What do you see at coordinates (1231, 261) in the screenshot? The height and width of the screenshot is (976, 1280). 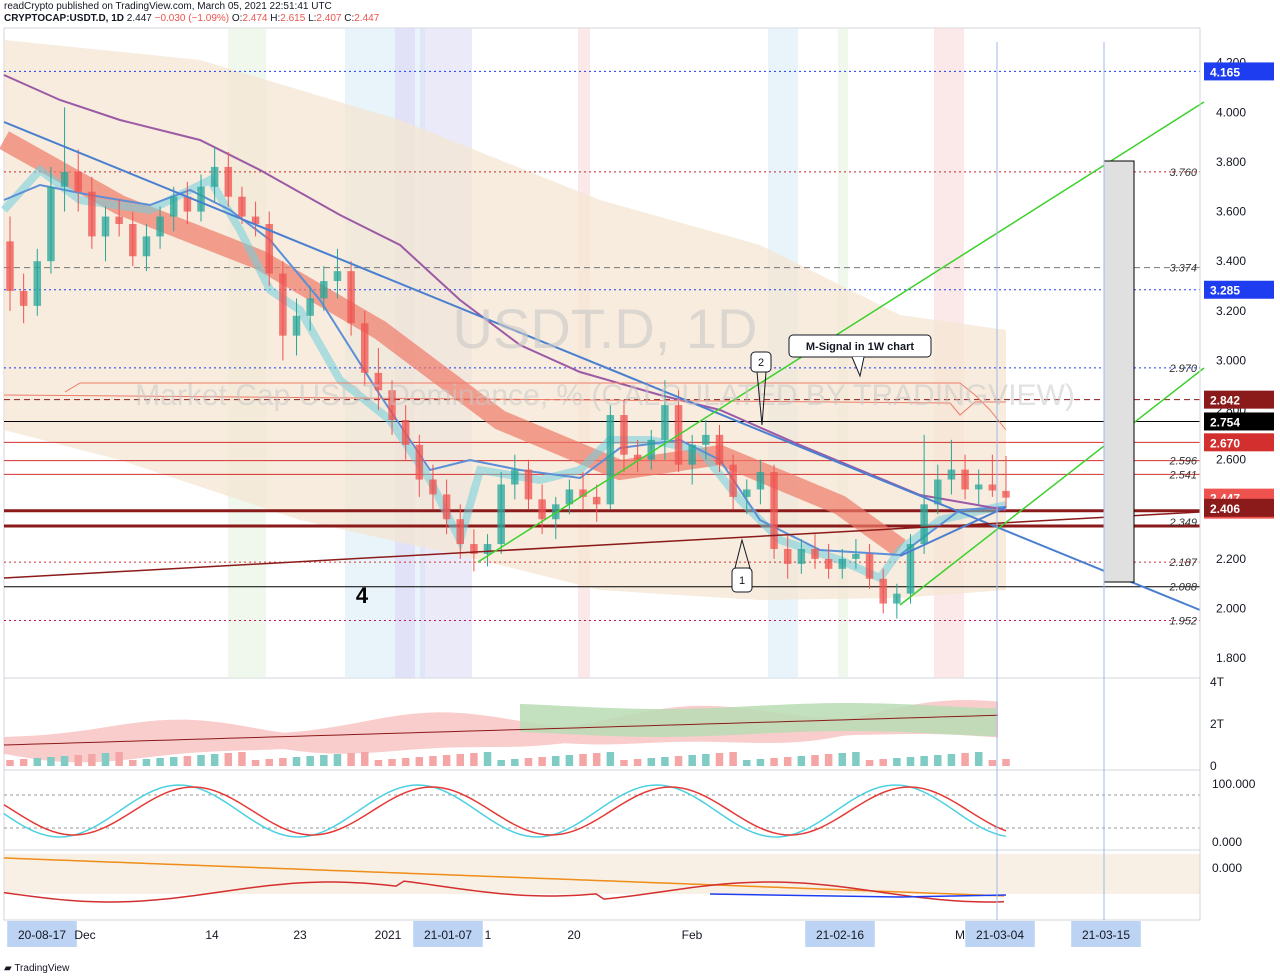 I see `price-tick: 3.400` at bounding box center [1231, 261].